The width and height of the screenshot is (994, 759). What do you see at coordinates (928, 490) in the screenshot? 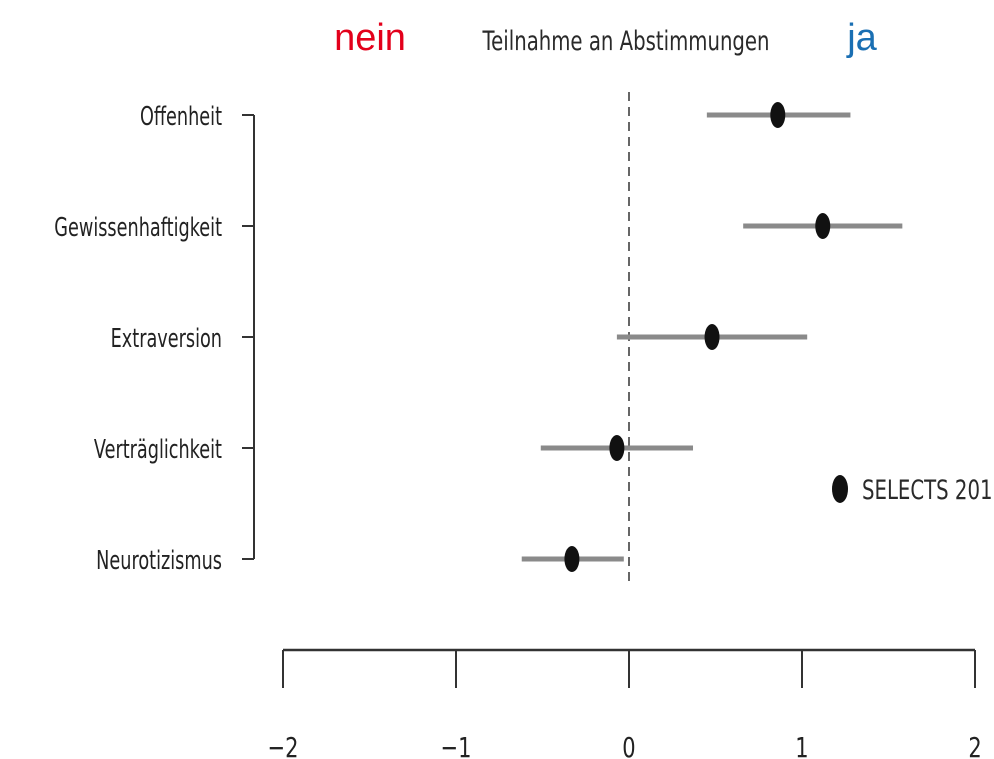
I see `legend-label: SELECTS 2015` at bounding box center [928, 490].